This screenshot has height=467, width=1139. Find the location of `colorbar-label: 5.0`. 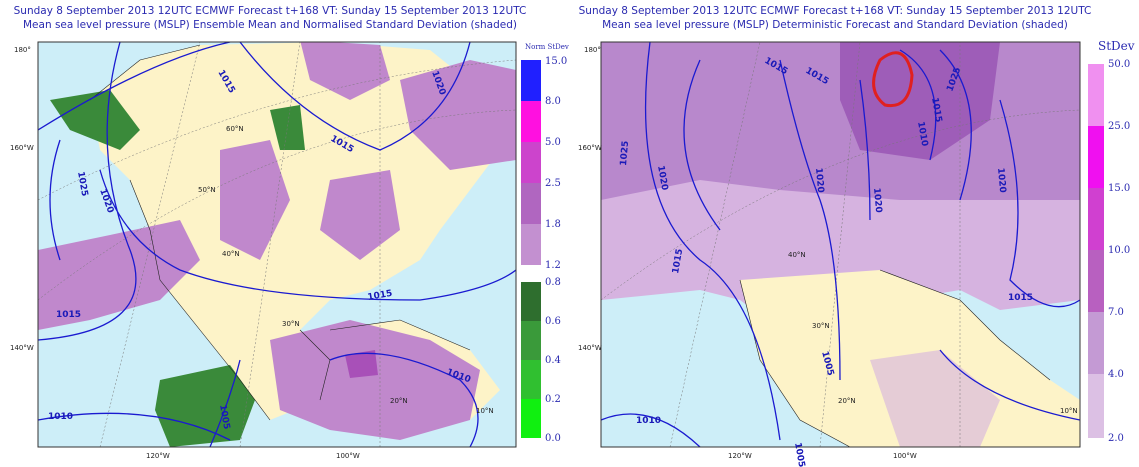

colorbar-label: 5.0 is located at coordinates (553, 142).